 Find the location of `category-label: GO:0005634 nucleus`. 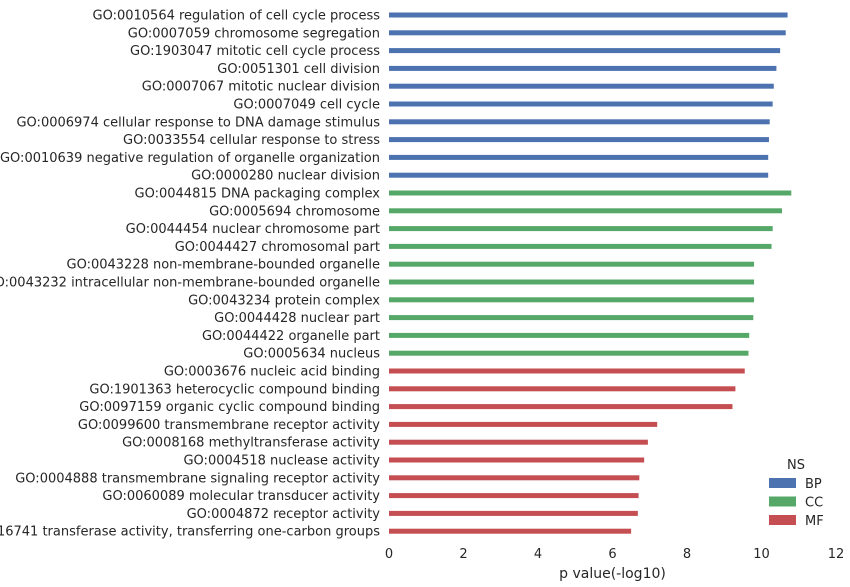

category-label: GO:0005634 nucleus is located at coordinates (311, 354).